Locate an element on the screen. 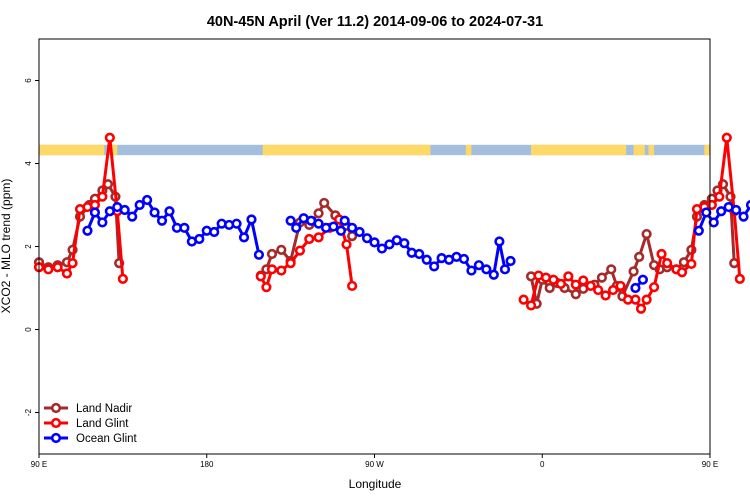  x-axis-label: Longitude is located at coordinates (375, 484).